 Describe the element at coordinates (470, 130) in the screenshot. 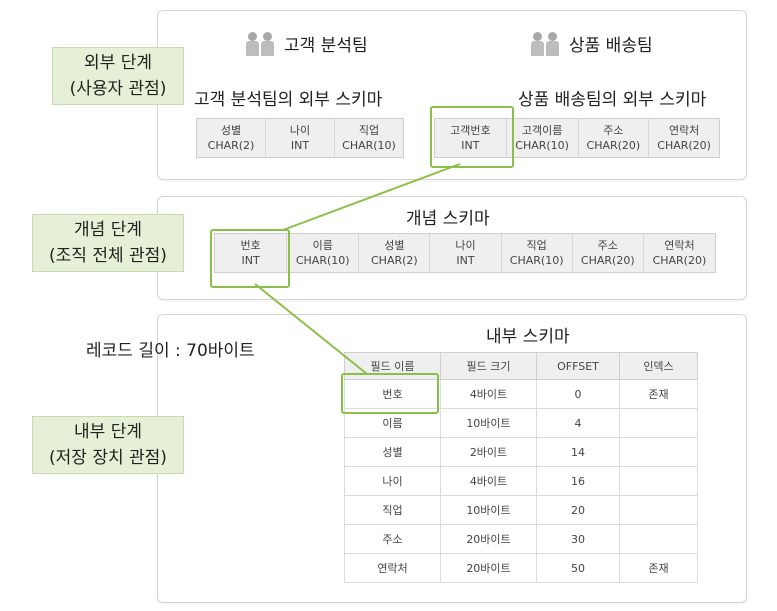

I see `field-text: 고객번호` at that location.